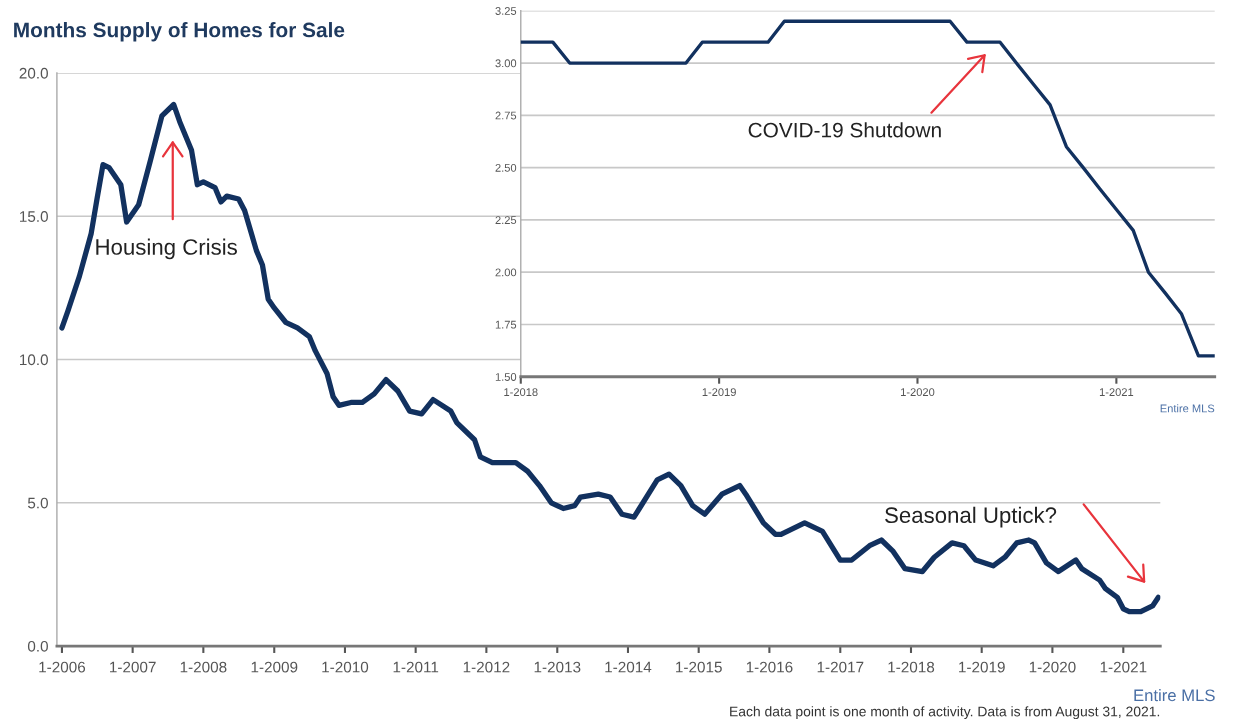 The height and width of the screenshot is (719, 1237). I want to click on x-tick-label: 1-2016, so click(769, 667).